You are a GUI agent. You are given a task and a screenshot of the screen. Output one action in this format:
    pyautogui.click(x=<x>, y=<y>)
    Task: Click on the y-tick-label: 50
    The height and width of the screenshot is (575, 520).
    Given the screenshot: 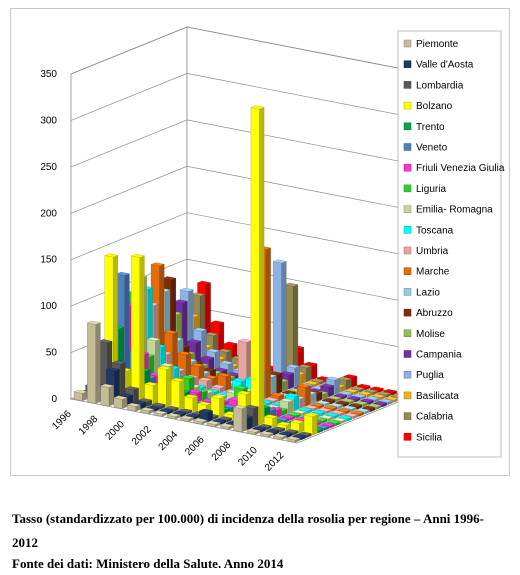 What is the action you would take?
    pyautogui.click(x=52, y=353)
    